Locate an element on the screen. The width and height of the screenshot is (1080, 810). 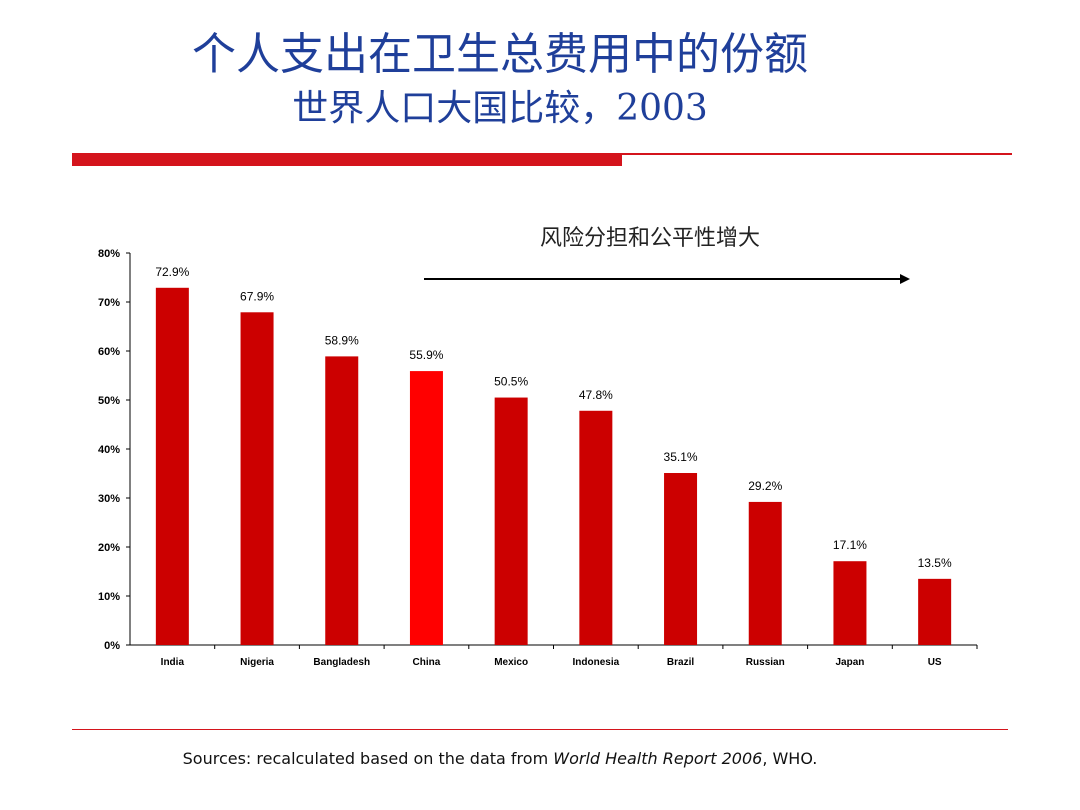
trend-arrow-line is located at coordinates (663, 279).